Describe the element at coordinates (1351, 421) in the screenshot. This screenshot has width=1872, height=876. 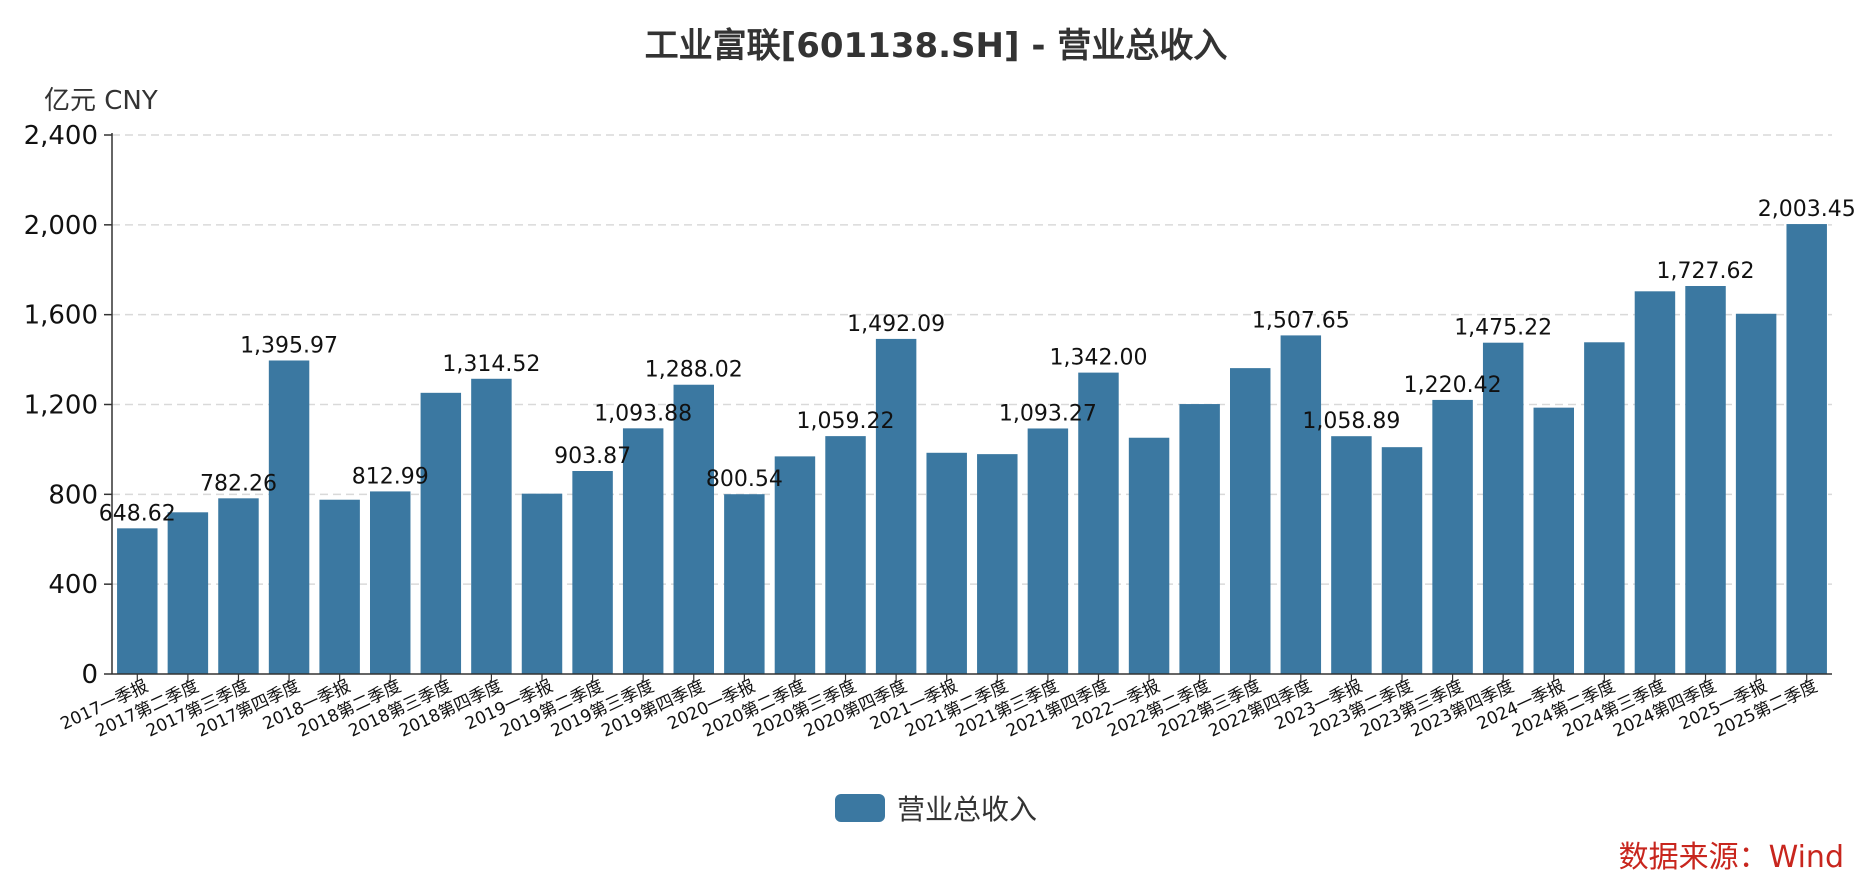
I see `data-label: 1,058.89` at that location.